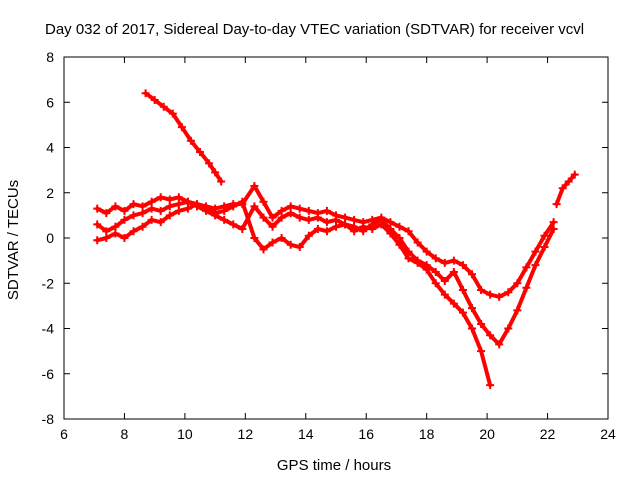 The height and width of the screenshot is (480, 640). Describe the element at coordinates (334, 465) in the screenshot. I see `x-axis-label: GPS time / hours` at that location.